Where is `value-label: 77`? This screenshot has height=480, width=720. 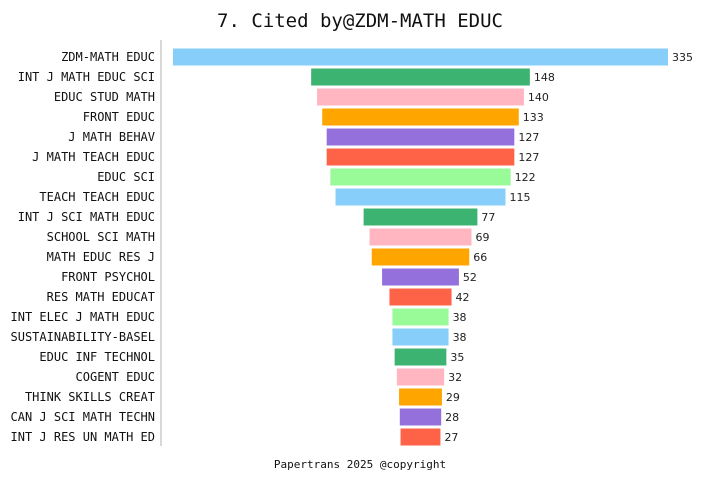 value-label: 77 is located at coordinates (488, 217).